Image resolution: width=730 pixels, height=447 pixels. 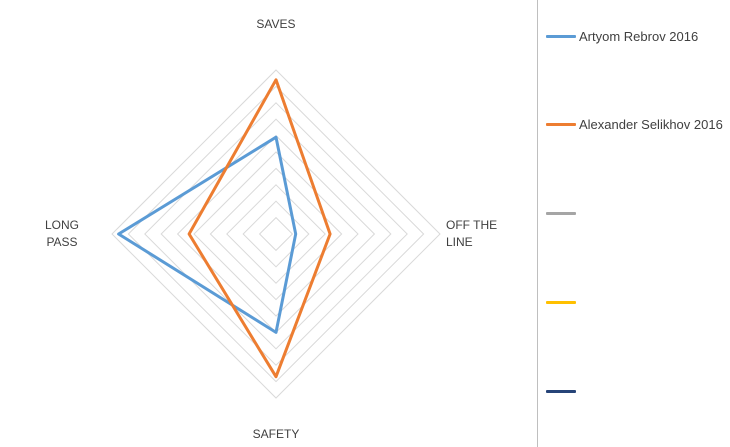 I want to click on axis-label-safety: SAFETY, so click(x=276, y=434).